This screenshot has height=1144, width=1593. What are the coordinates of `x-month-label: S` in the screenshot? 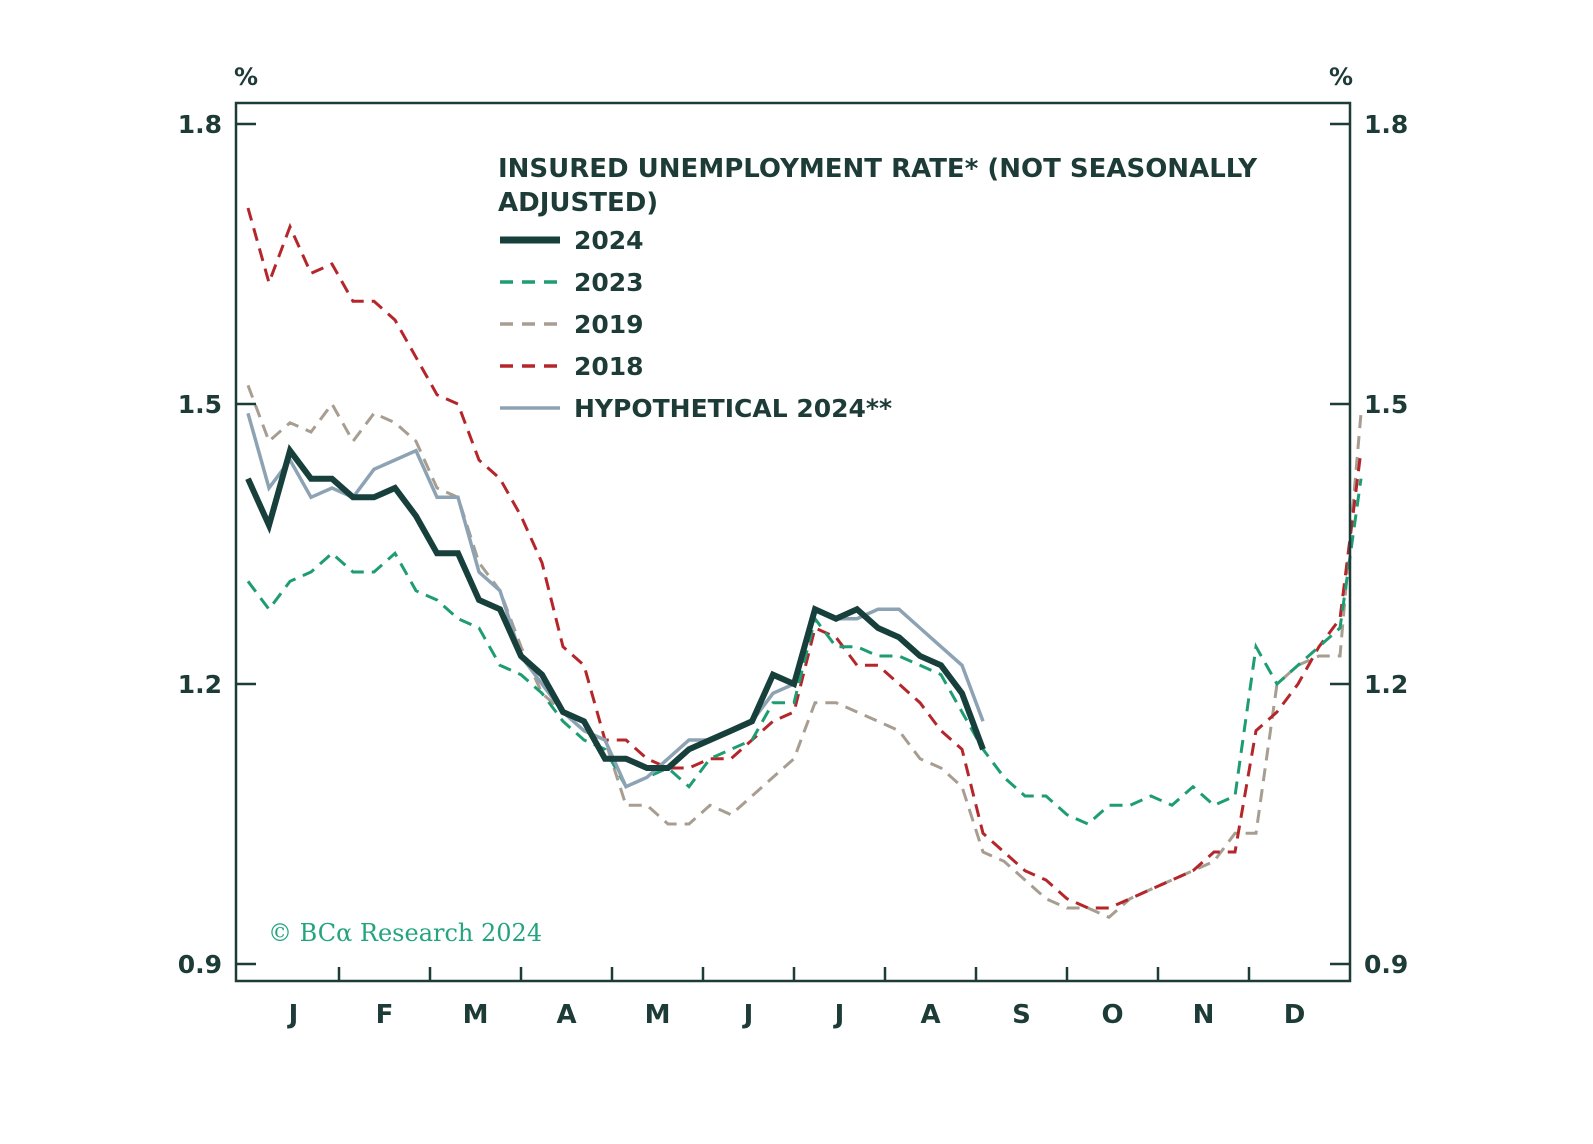 It's located at (1021, 1015).